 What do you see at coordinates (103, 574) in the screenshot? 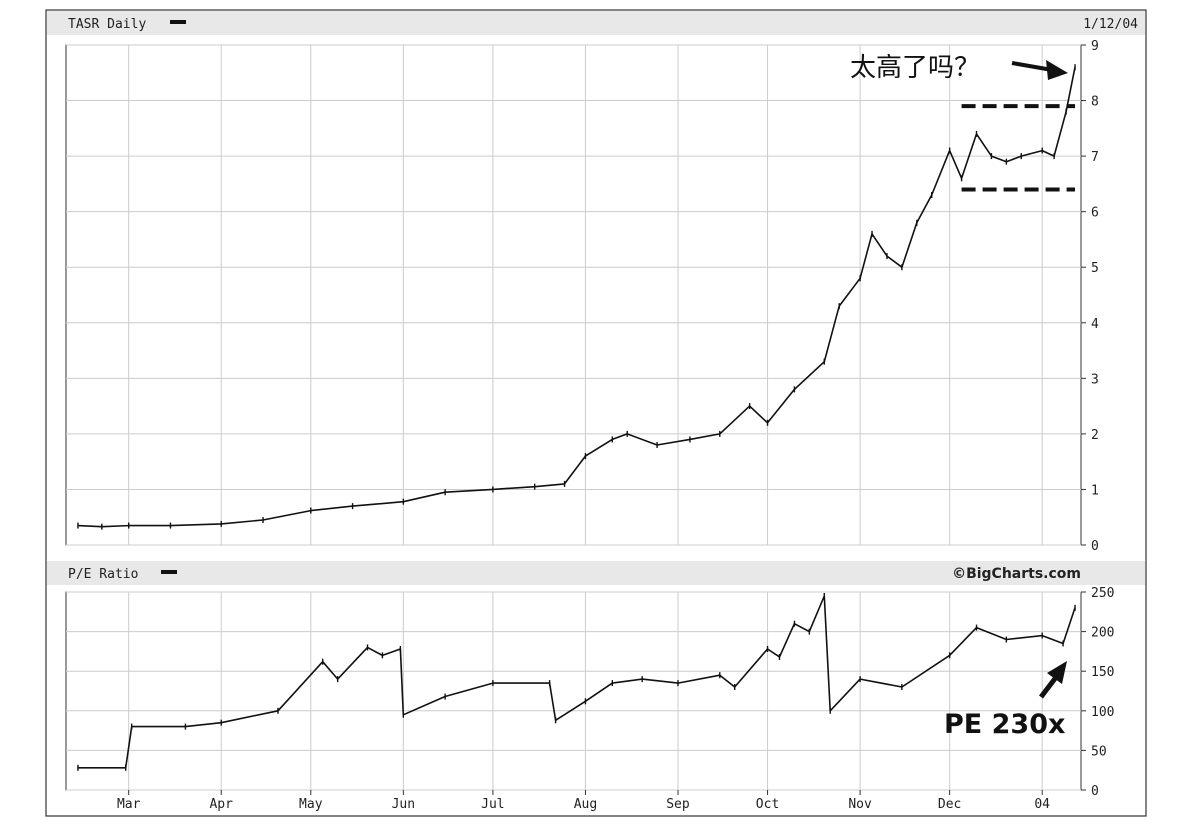
I see `pe-panel-title: P/E Ratio` at bounding box center [103, 574].